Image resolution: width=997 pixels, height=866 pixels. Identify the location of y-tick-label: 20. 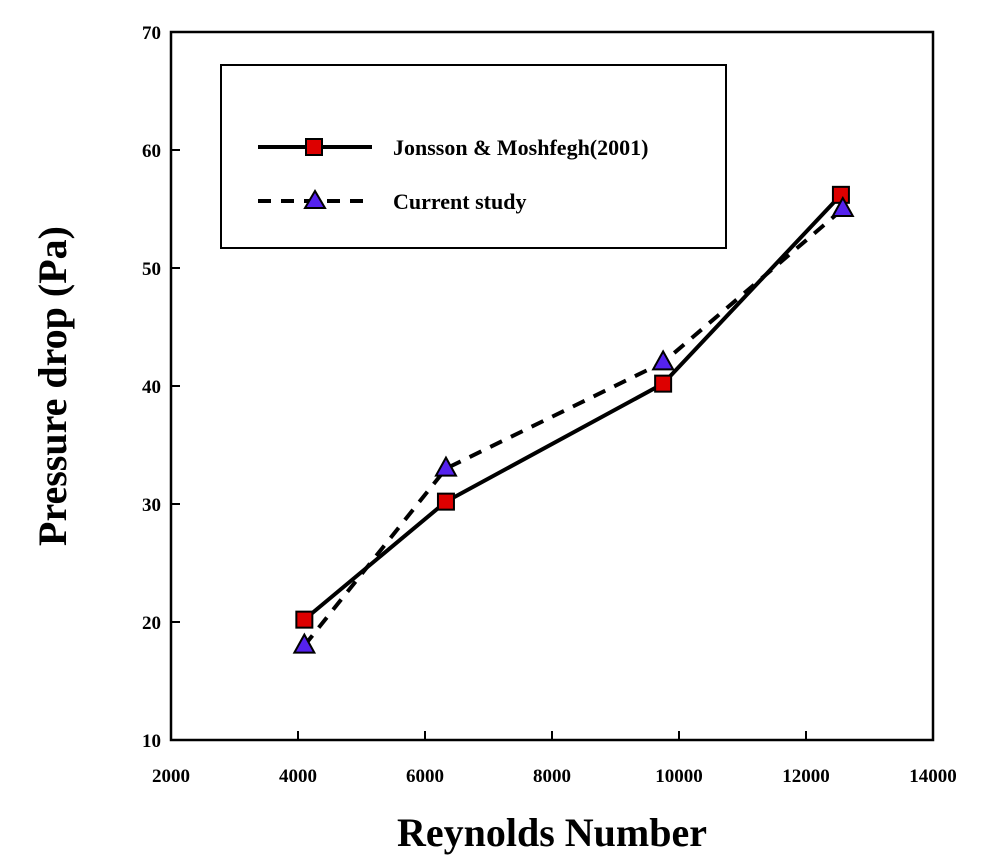
(151, 623).